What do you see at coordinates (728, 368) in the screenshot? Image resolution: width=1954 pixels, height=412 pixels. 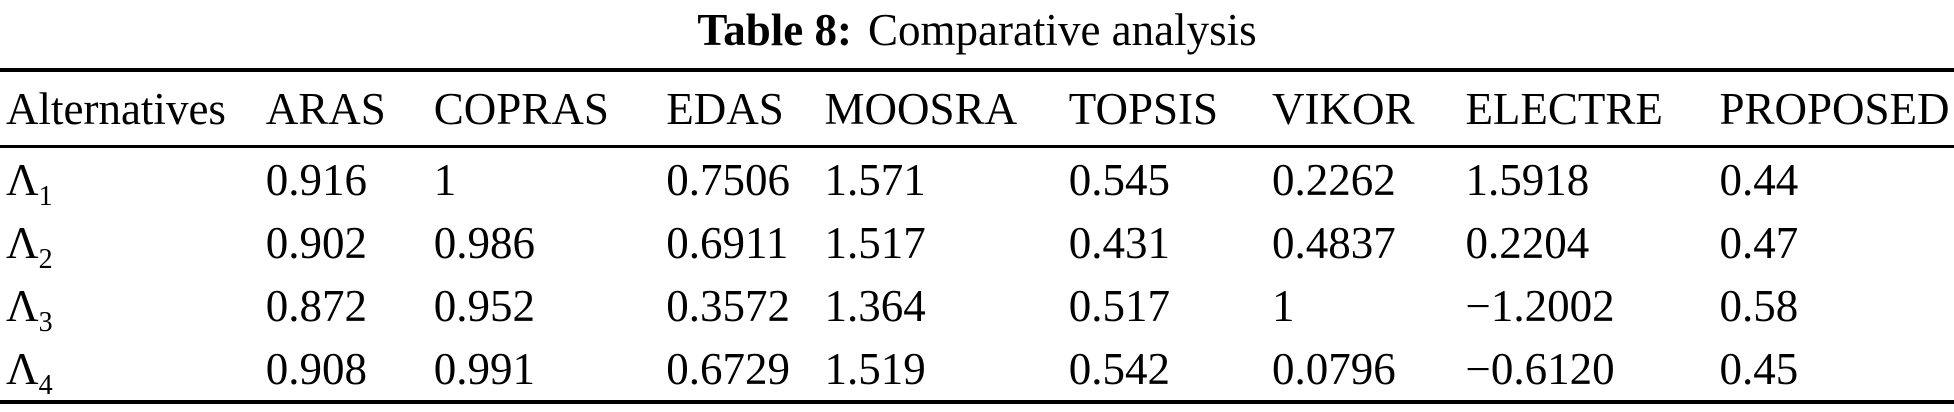 I see `cell-edas: 0.6729` at bounding box center [728, 368].